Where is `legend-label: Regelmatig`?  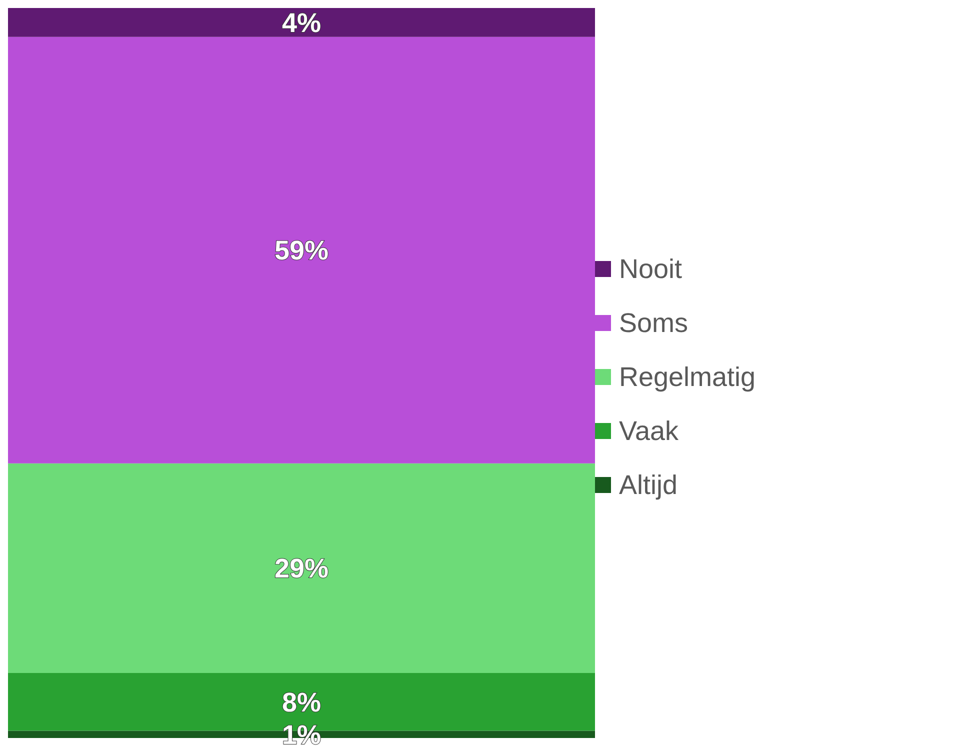
legend-label: Regelmatig is located at coordinates (687, 377).